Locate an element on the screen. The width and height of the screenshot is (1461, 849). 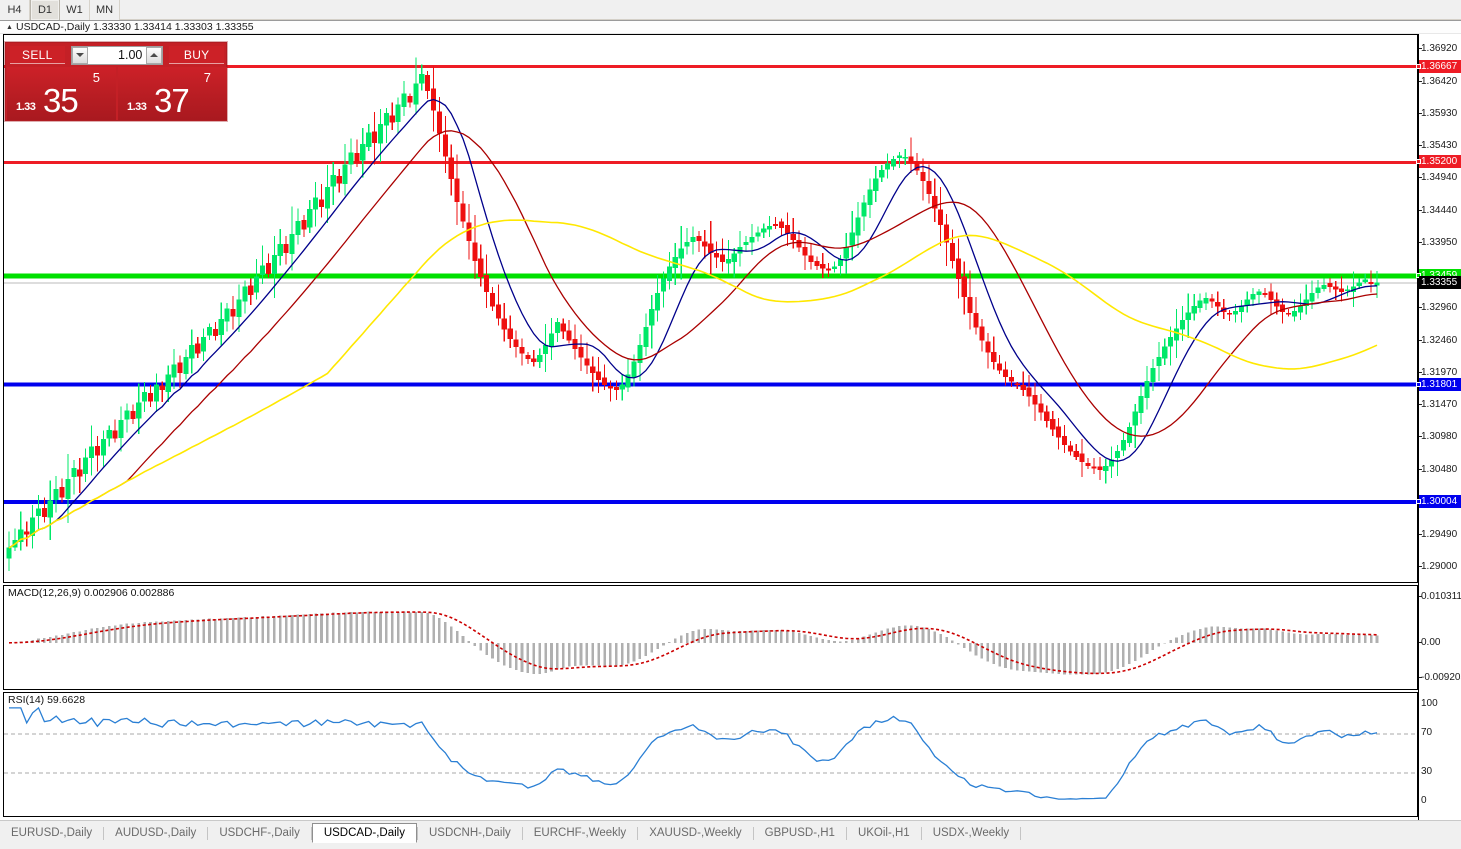
symbol-tab-eurusd-daily: EURUSD-,Daily is located at coordinates (52, 833).